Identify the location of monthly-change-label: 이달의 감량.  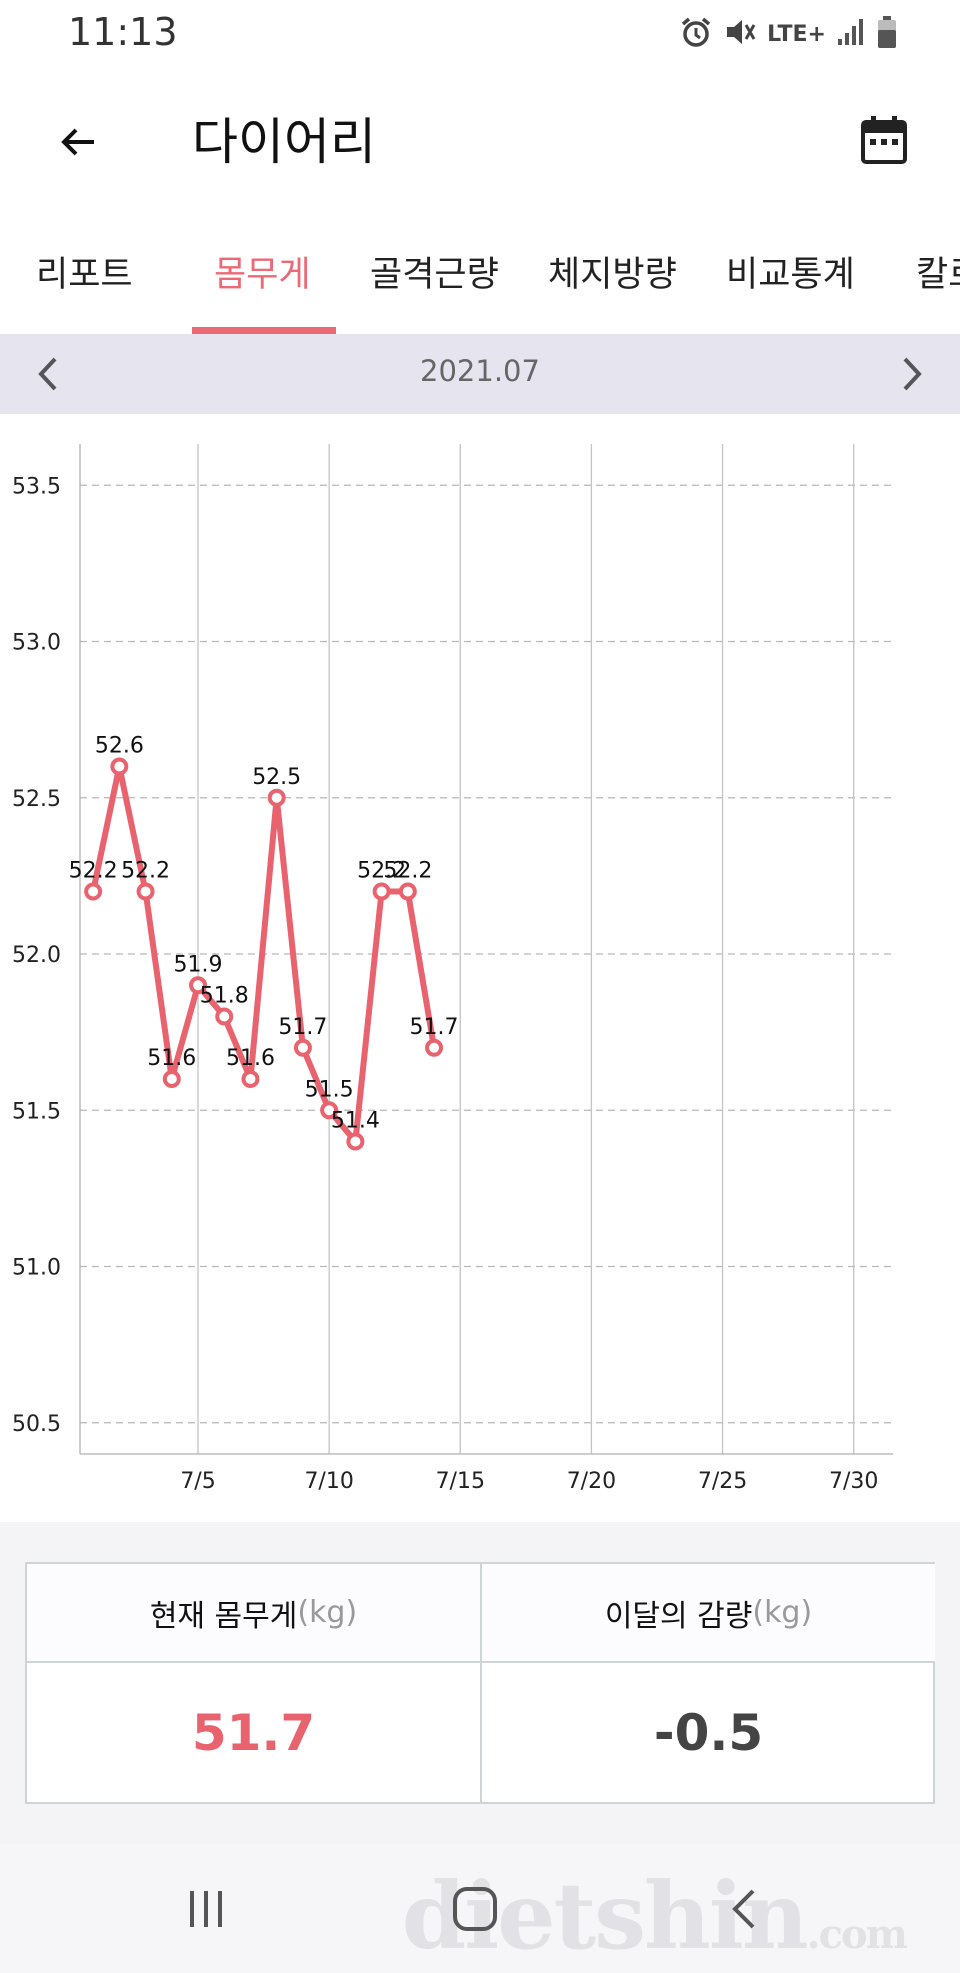
(678, 1616).